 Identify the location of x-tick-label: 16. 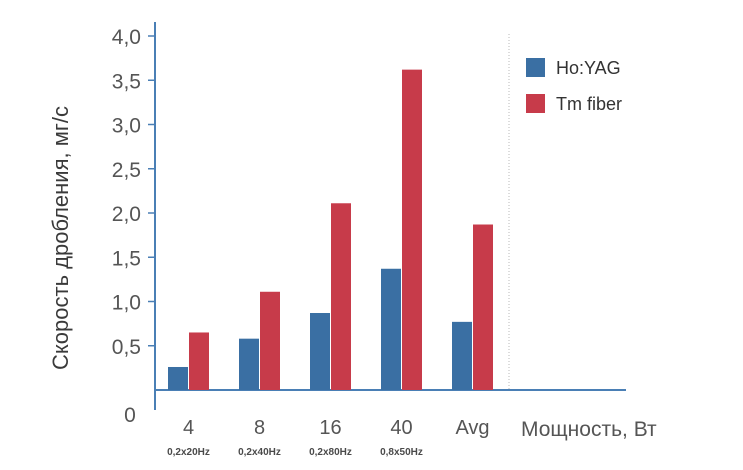
(330, 428).